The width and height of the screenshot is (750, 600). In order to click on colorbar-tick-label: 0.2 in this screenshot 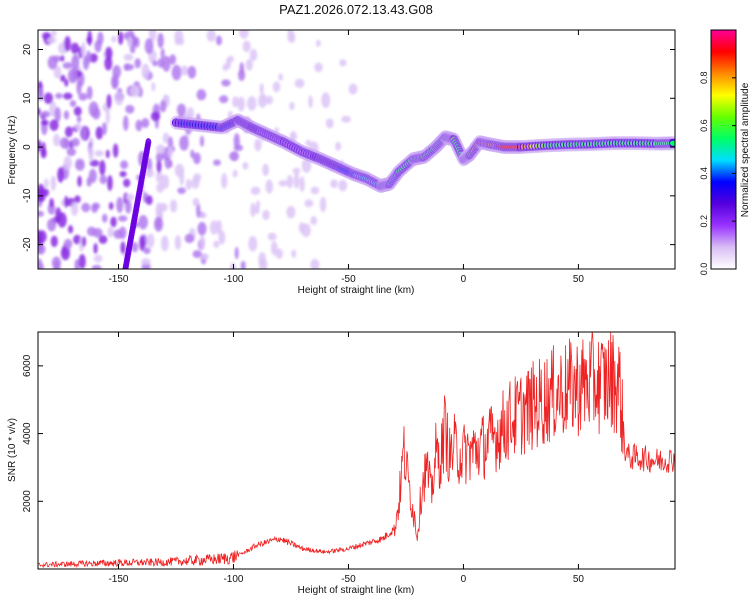, I will do `click(704, 221)`.